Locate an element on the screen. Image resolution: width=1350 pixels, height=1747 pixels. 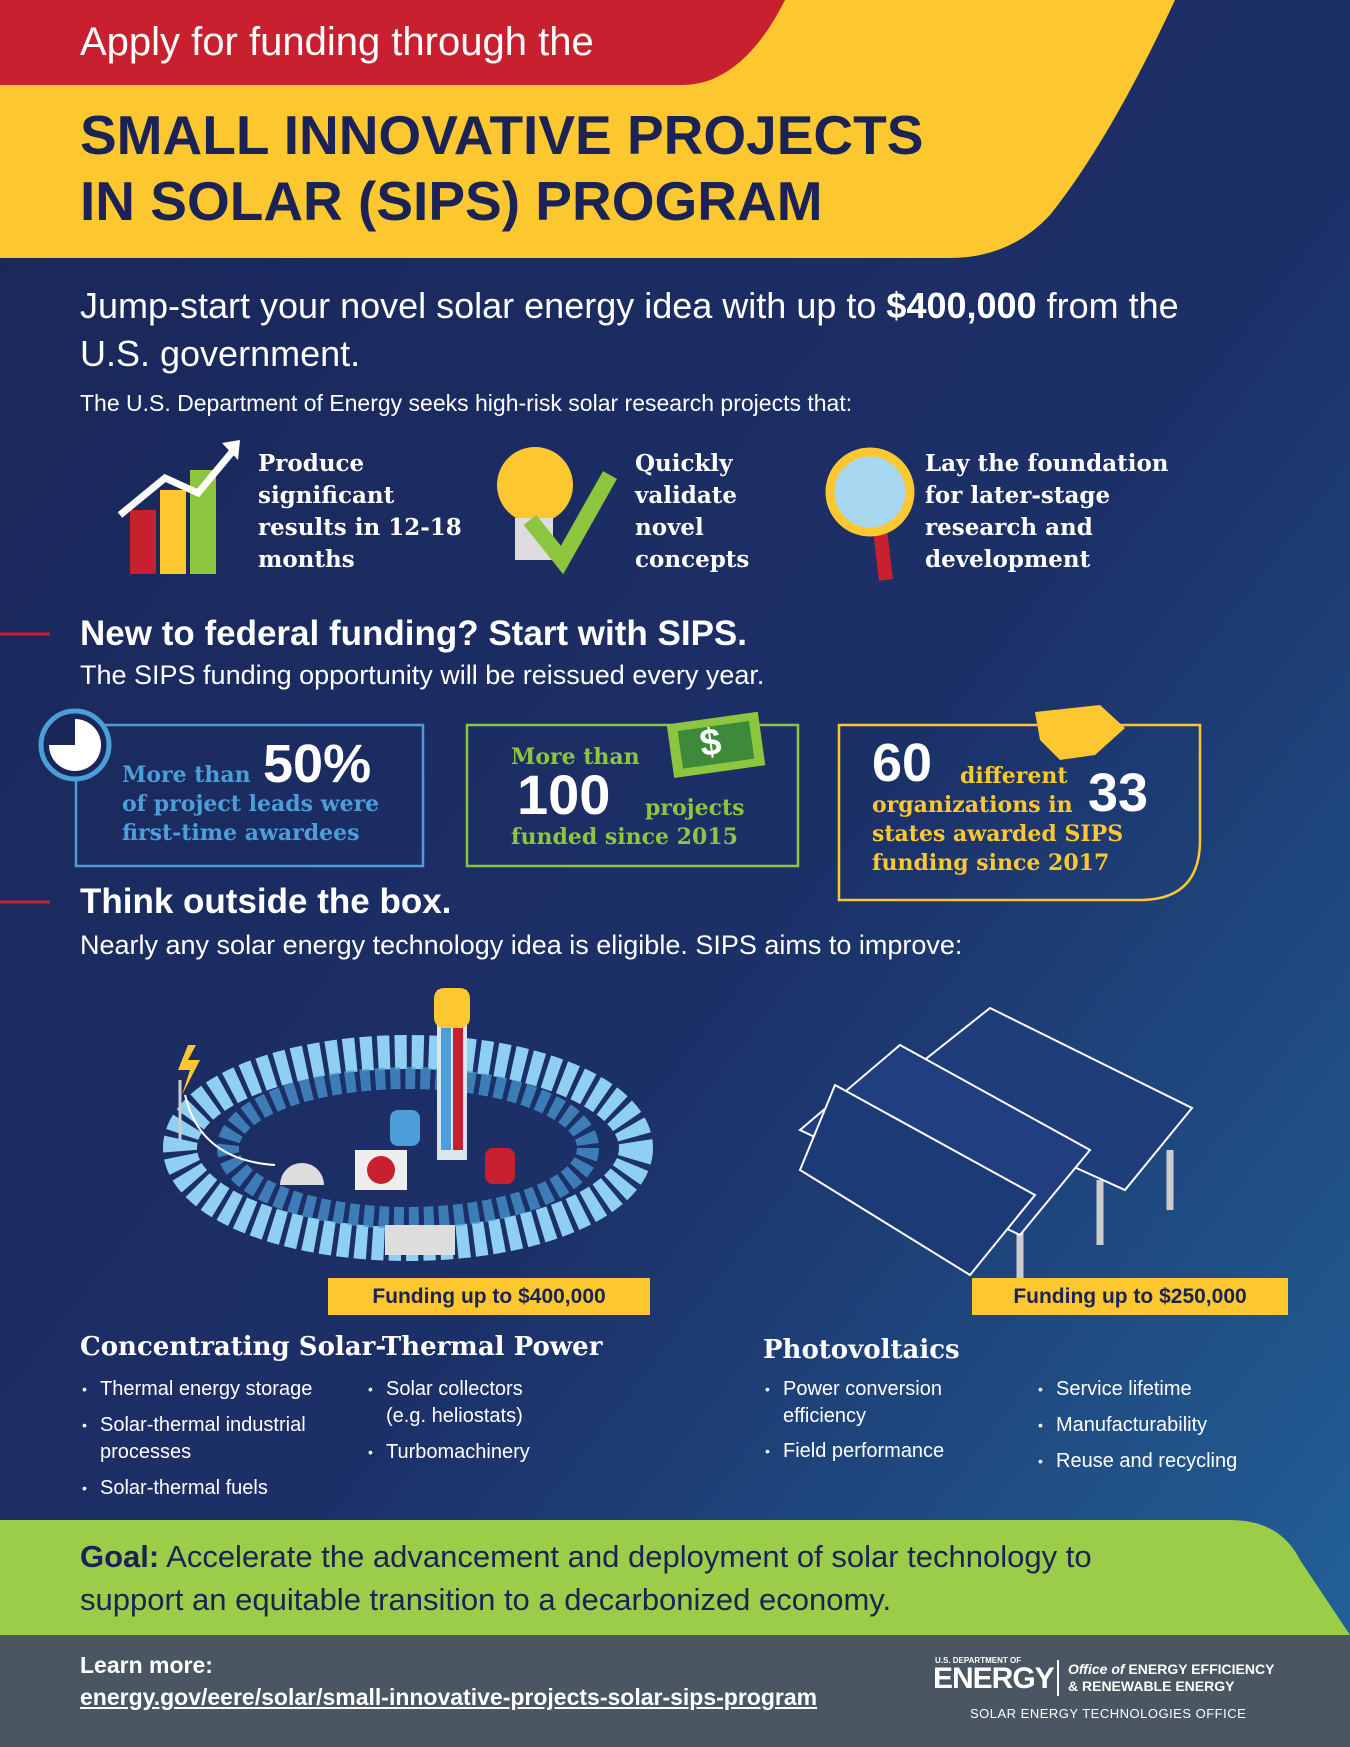
column-title: Photovoltaics is located at coordinates (861, 1350).